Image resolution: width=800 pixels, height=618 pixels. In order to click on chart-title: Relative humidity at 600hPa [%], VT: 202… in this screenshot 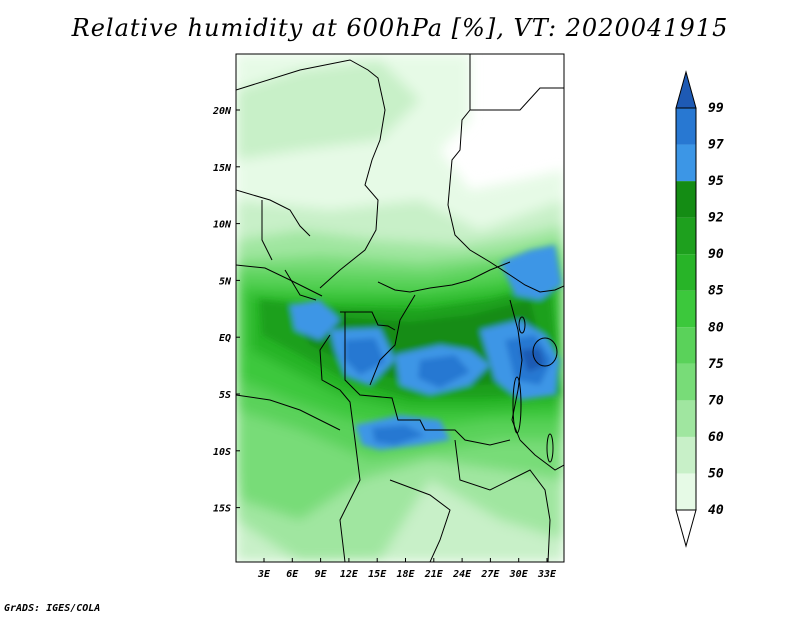, I will do `click(400, 28)`.